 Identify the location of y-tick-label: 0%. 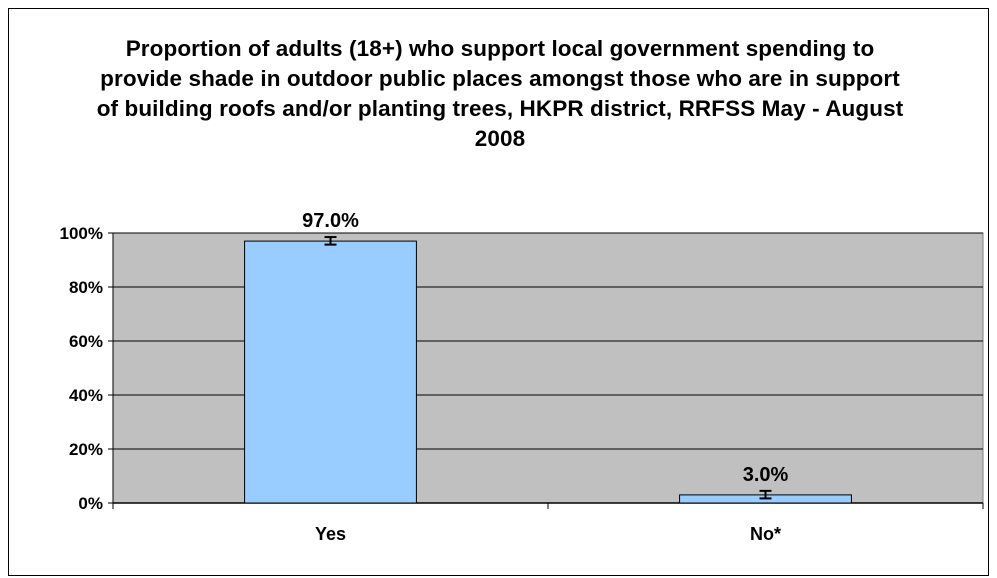
(90, 503).